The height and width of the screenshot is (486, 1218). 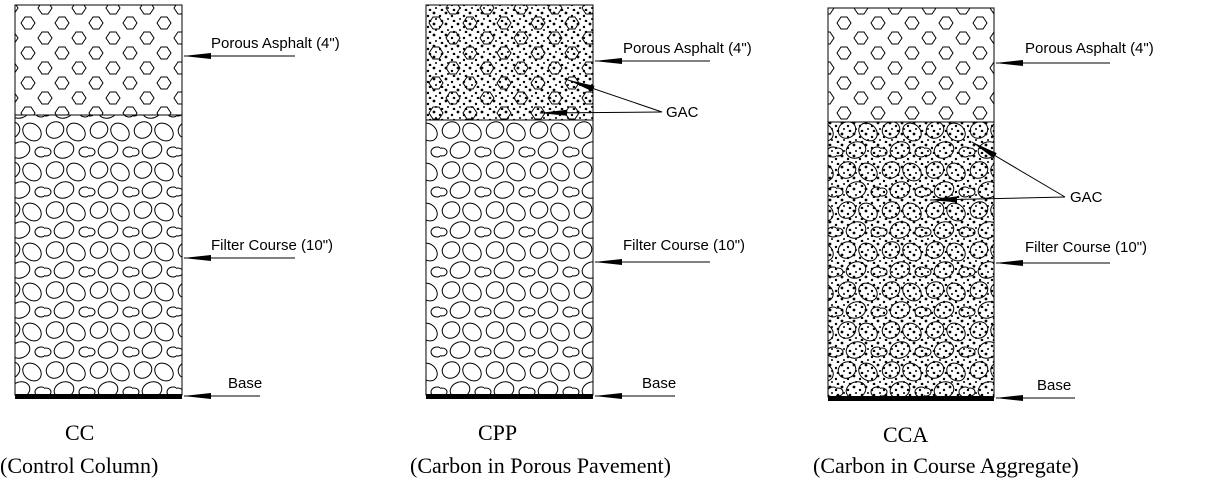 What do you see at coordinates (79, 432) in the screenshot?
I see `column-code: CC` at bounding box center [79, 432].